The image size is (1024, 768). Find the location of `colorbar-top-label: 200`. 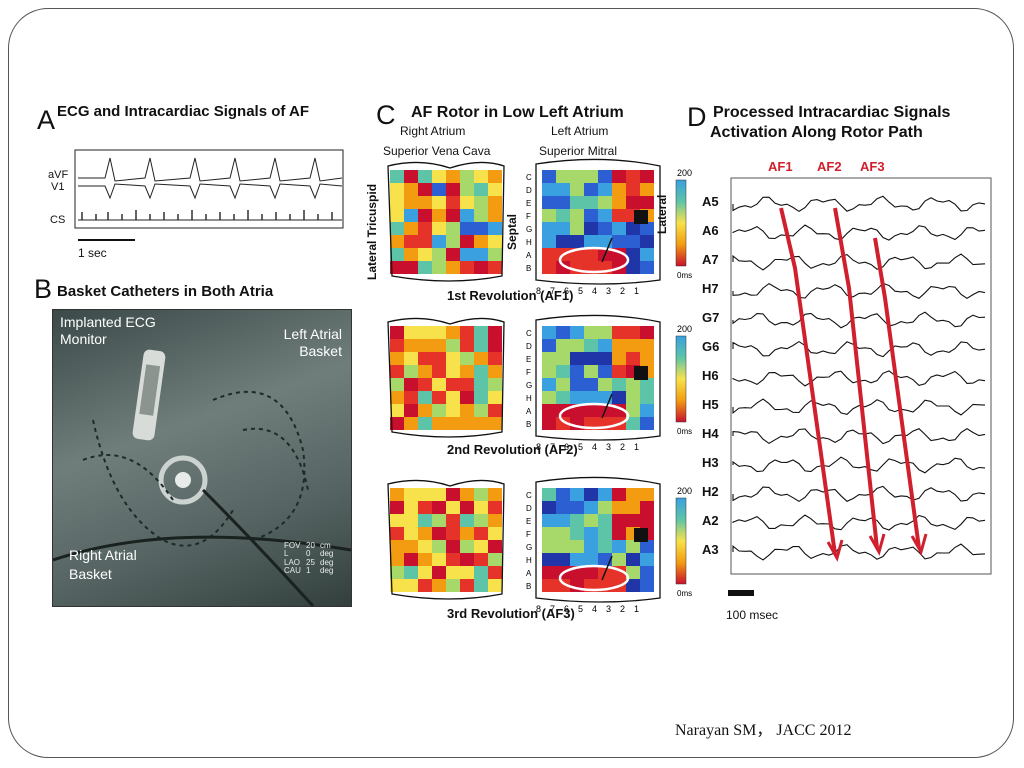

colorbar-top-label: 200 is located at coordinates (684, 173).